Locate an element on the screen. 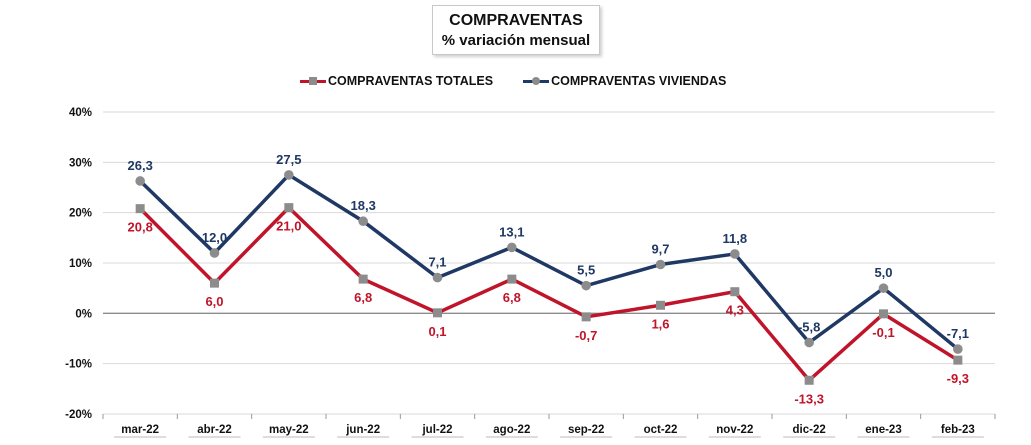 This screenshot has height=445, width=1031. data-label-viviendas: 7,1 is located at coordinates (437, 262).